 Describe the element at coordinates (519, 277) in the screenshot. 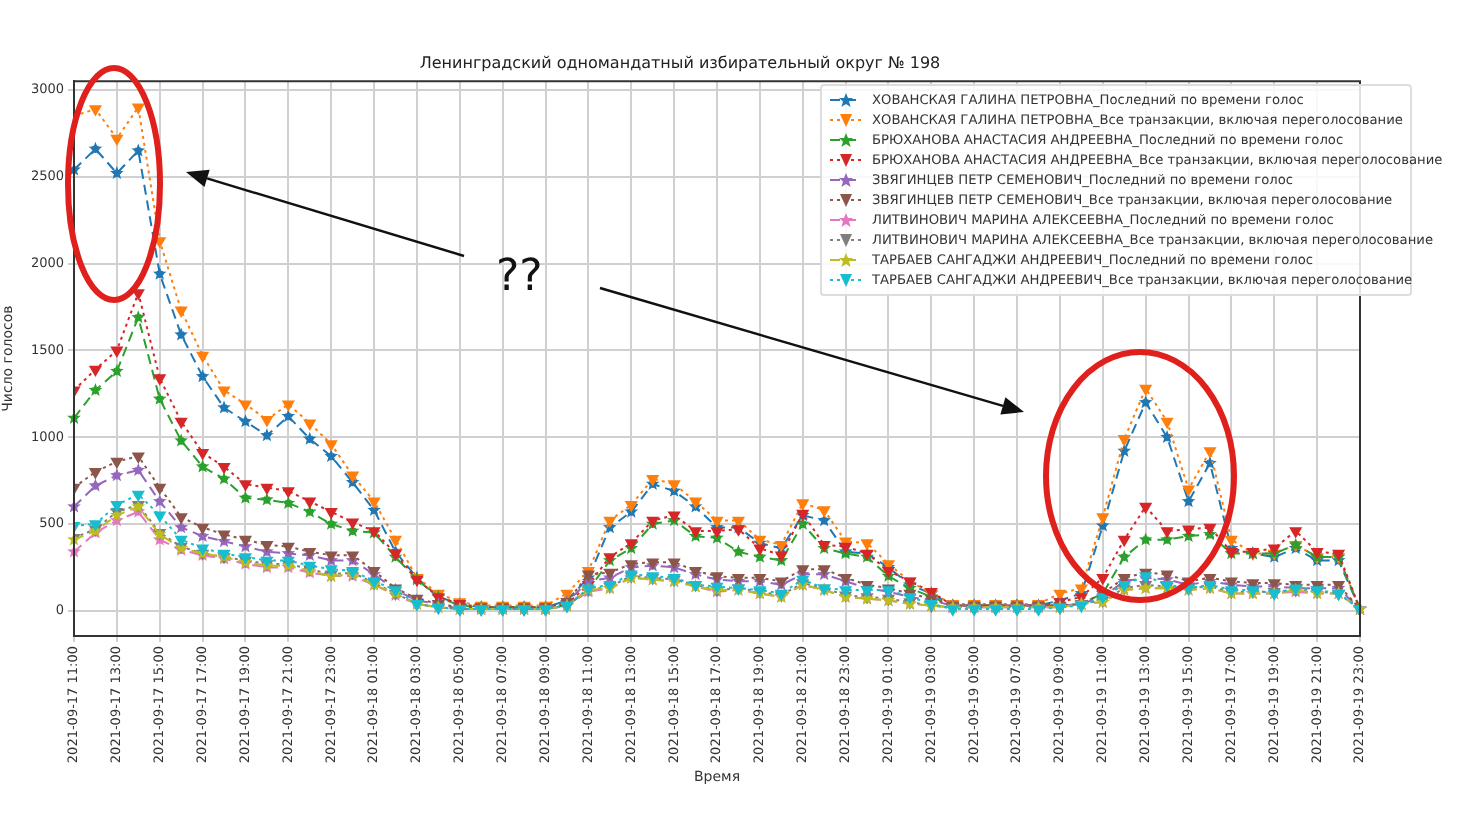

I see `annotation: ??` at that location.